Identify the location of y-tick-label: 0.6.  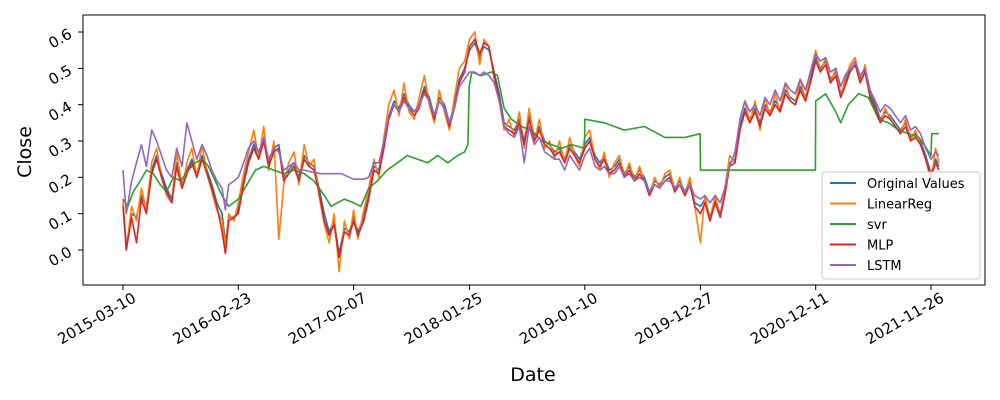
(60, 39).